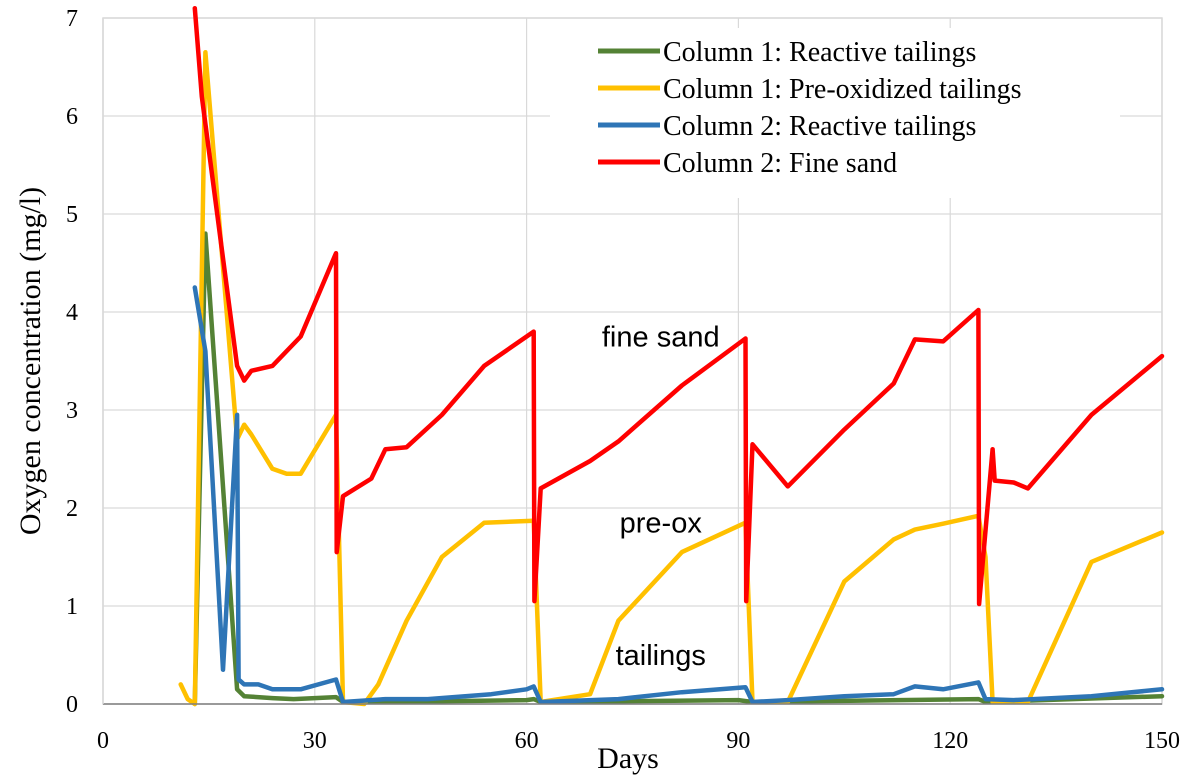  What do you see at coordinates (780, 163) in the screenshot?
I see `legend-label: Column 2: Fine sand` at bounding box center [780, 163].